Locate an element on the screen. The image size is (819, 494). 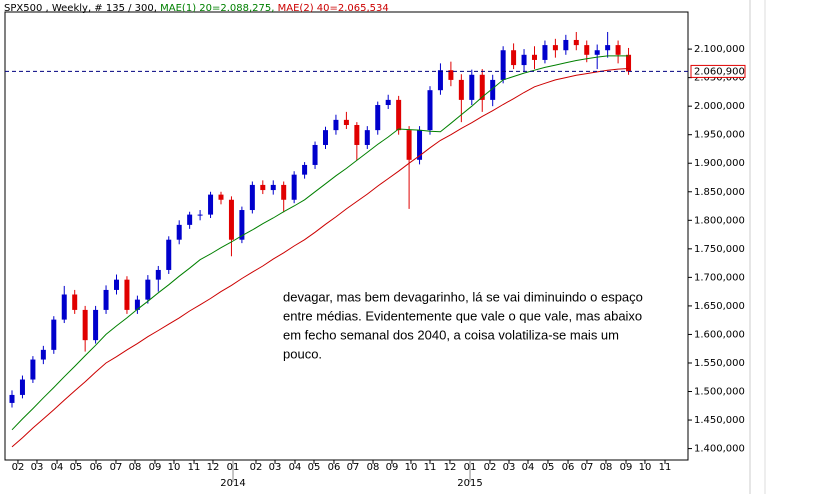
last-price-box is located at coordinates (718, 71).